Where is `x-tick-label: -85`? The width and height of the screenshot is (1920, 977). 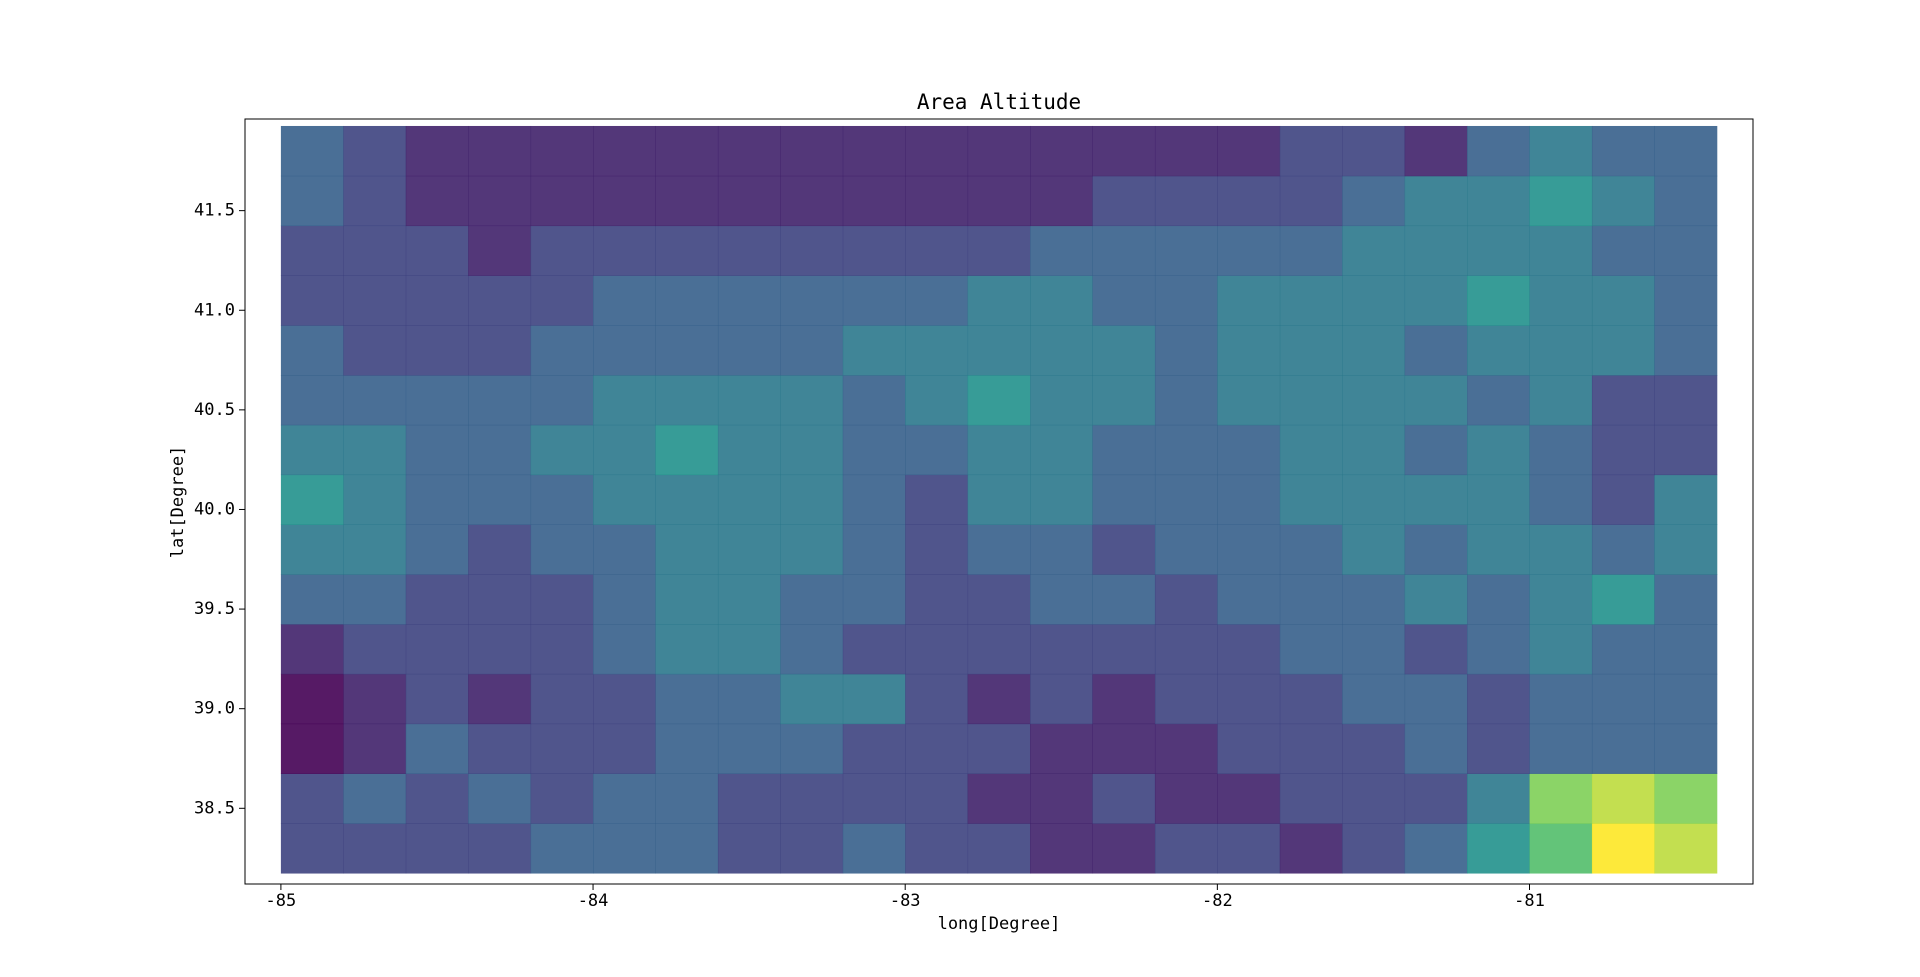
x-tick-label: -85 is located at coordinates (281, 901).